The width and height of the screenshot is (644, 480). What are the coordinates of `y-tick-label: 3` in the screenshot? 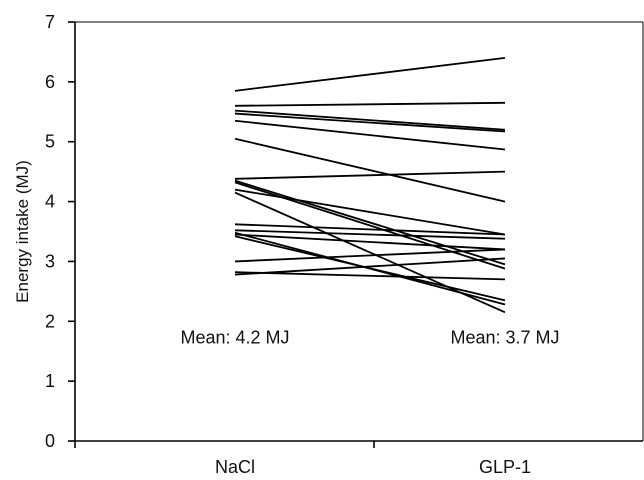 It's located at (50, 261).